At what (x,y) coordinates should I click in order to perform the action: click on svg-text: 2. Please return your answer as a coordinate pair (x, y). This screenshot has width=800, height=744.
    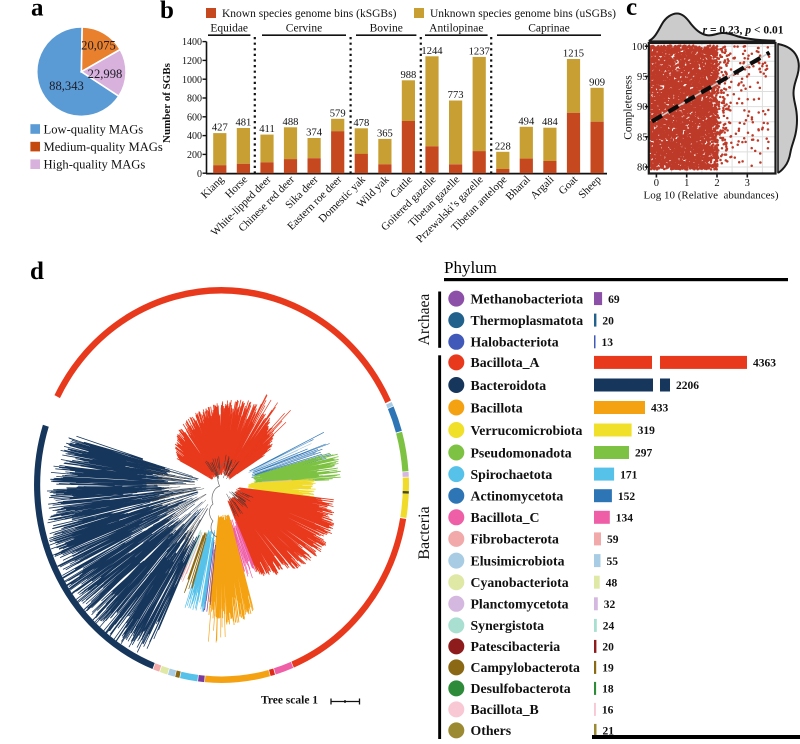
    Looking at the image, I should click on (716, 183).